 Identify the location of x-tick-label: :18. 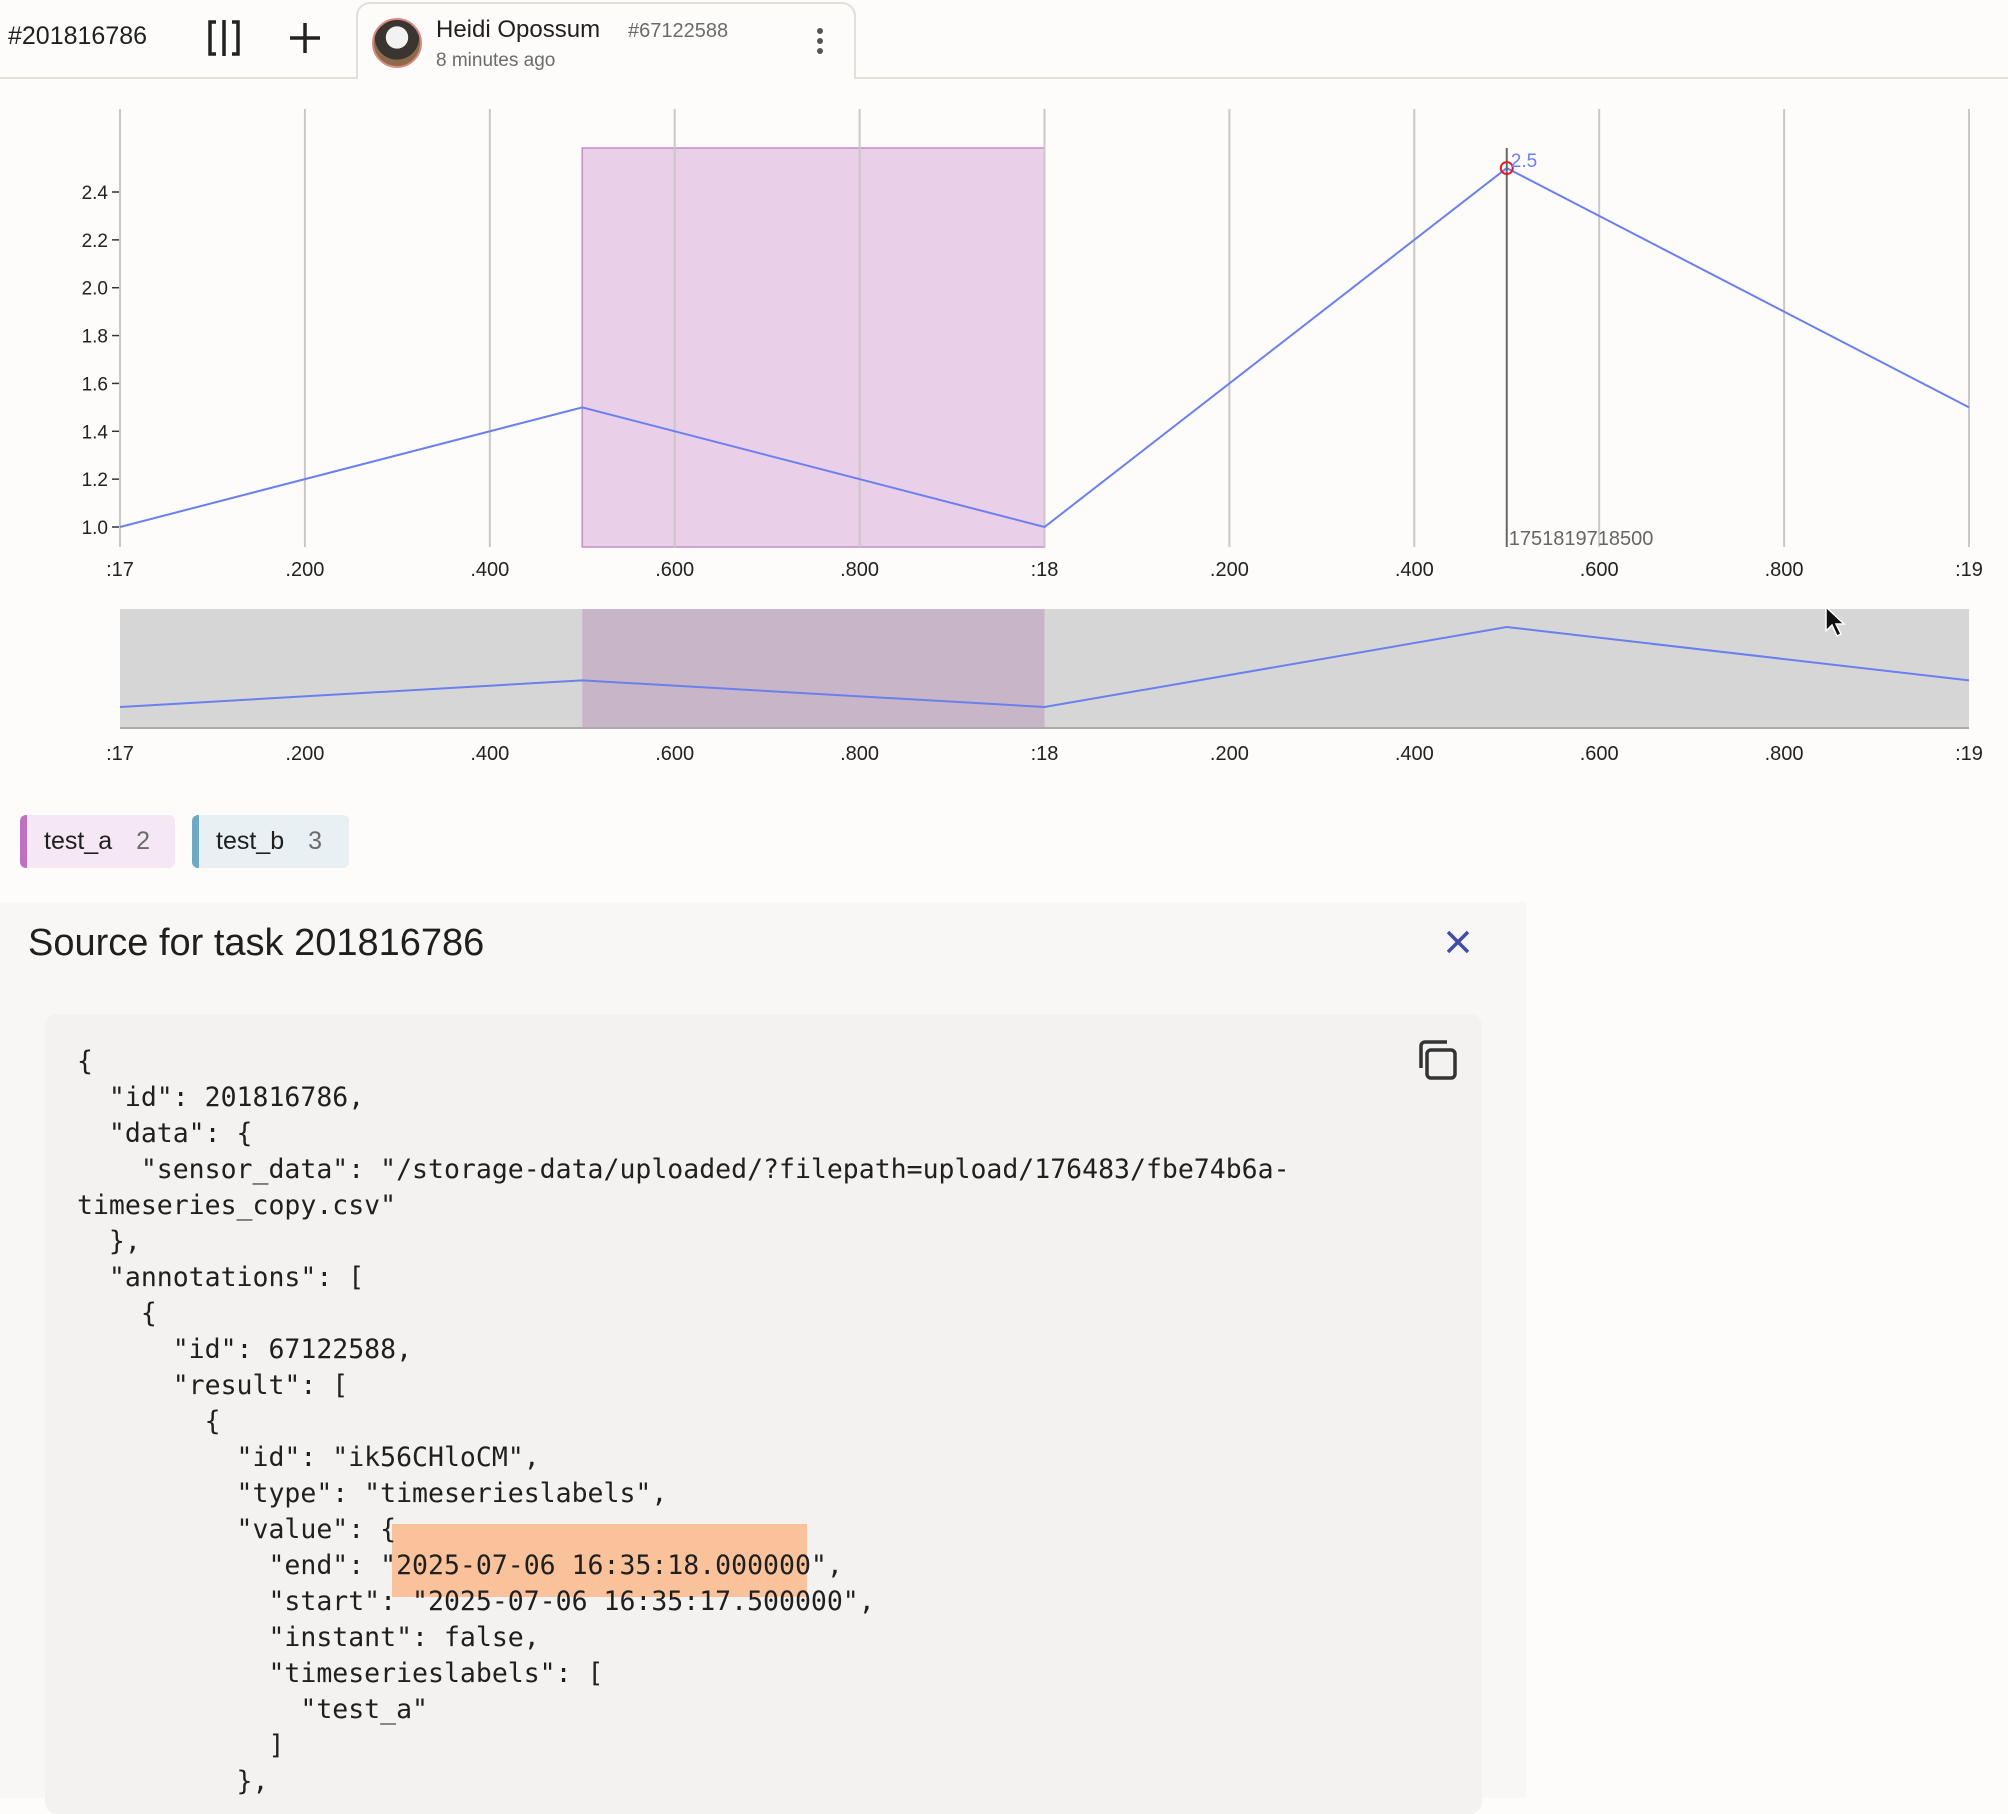
(1045, 570).